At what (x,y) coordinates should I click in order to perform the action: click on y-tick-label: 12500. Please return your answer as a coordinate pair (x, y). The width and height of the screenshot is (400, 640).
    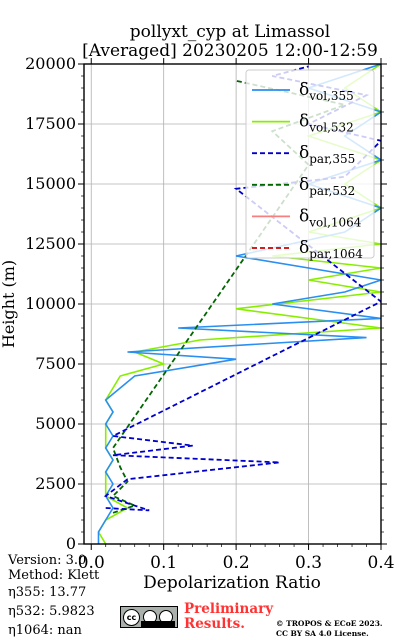
    Looking at the image, I should click on (50, 243).